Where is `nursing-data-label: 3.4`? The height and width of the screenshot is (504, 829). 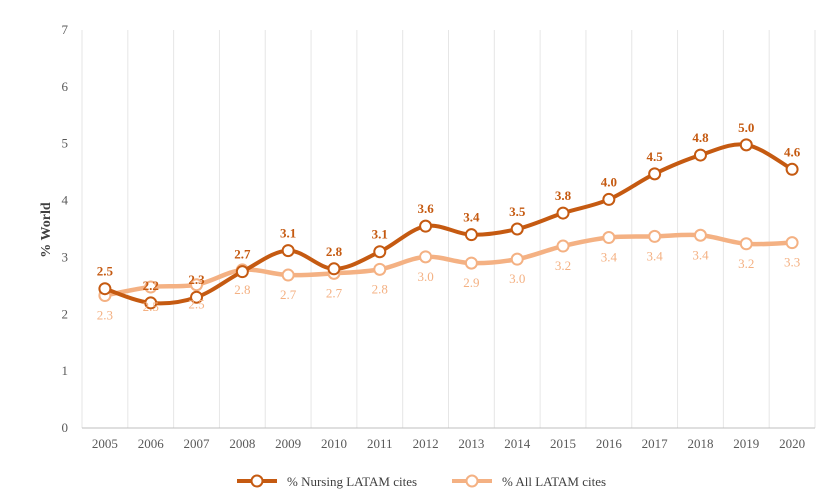 nursing-data-label: 3.4 is located at coordinates (471, 217).